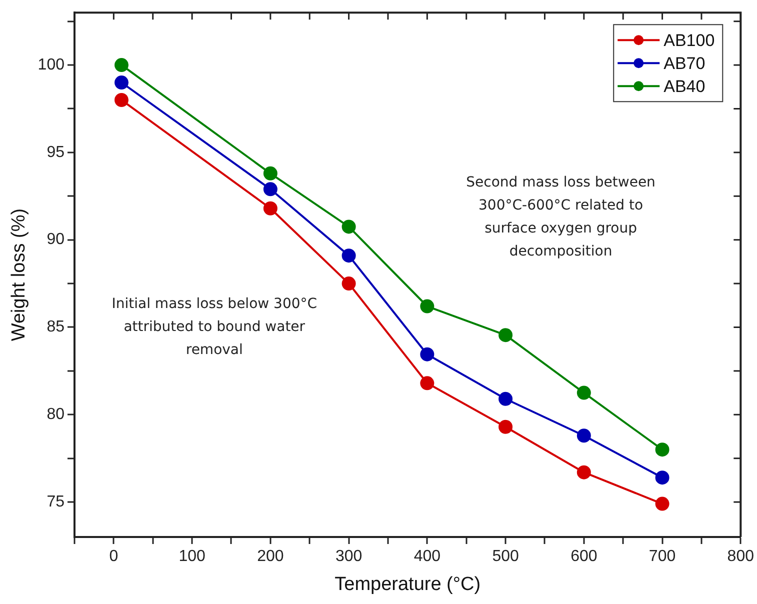 The height and width of the screenshot is (604, 757). Describe the element at coordinates (348, 557) in the screenshot. I see `x-tick-label: 300` at that location.